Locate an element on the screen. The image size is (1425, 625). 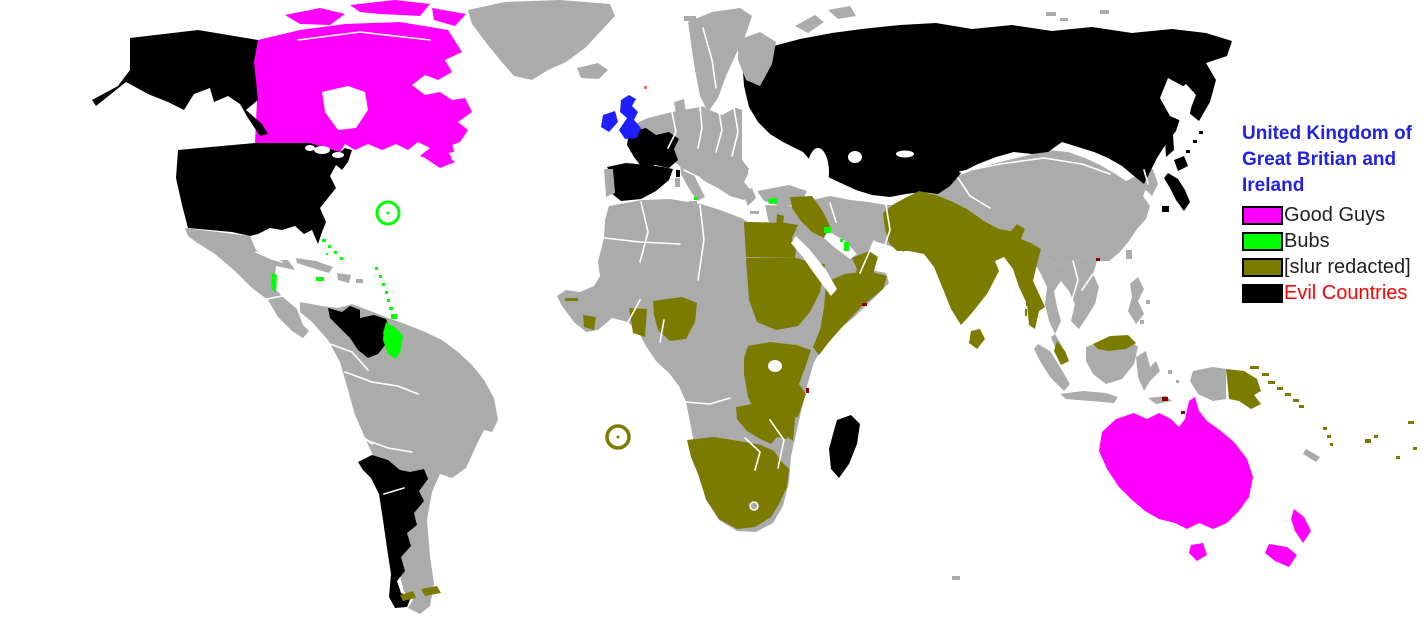
bermuda-marker is located at coordinates (388, 213).